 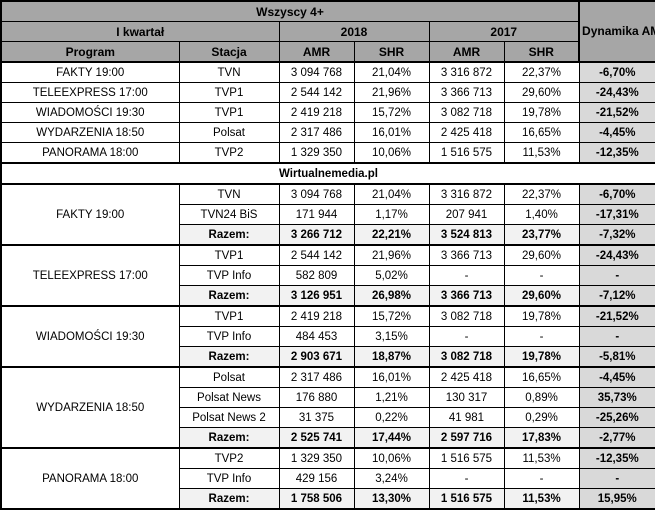 What do you see at coordinates (616, 235) in the screenshot?
I see `dynamics-cell: -7,32%` at bounding box center [616, 235].